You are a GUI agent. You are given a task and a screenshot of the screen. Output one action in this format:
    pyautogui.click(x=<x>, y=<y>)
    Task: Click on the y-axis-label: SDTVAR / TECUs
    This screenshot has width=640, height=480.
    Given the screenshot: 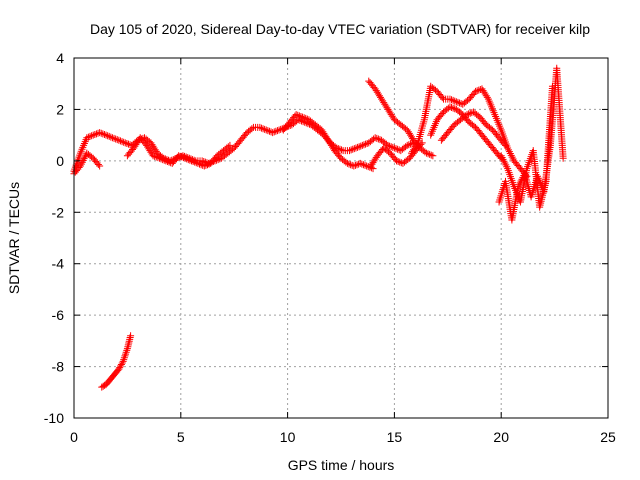 What is the action you would take?
    pyautogui.click(x=14, y=238)
    